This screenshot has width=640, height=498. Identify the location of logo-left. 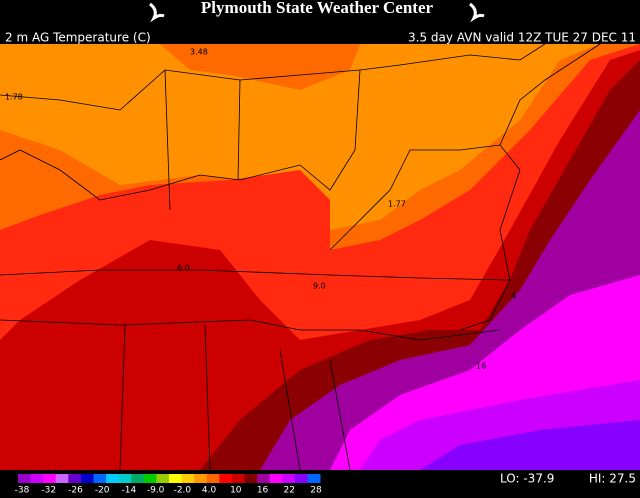
(157, 12).